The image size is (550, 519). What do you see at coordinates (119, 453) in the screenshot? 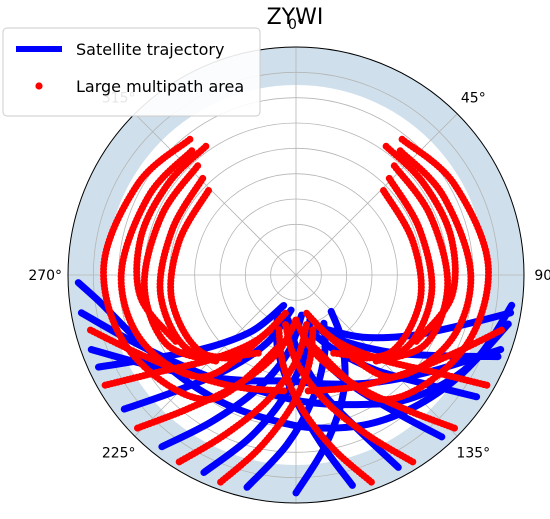
I see `angle-tick-label: 225°` at bounding box center [119, 453].